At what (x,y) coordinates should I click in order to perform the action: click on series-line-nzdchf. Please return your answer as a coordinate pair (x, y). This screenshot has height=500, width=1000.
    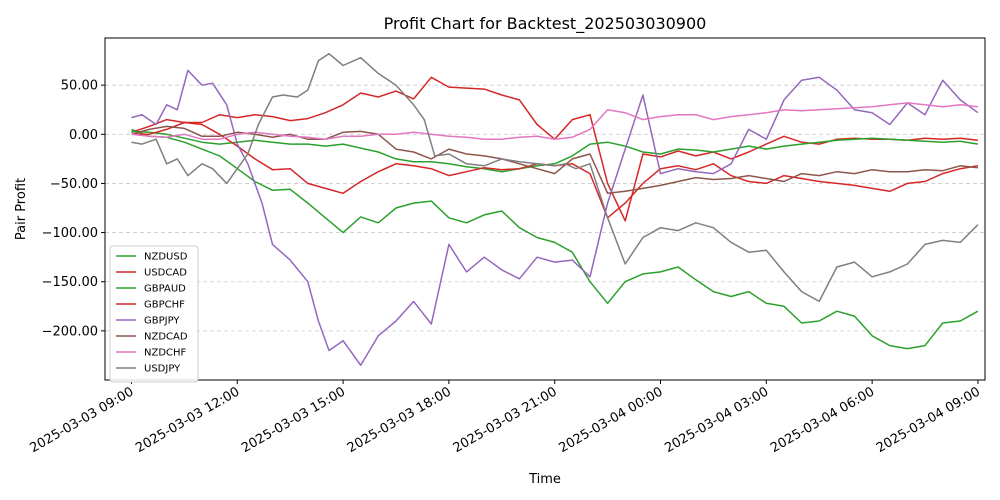
    Looking at the image, I should click on (554, 121).